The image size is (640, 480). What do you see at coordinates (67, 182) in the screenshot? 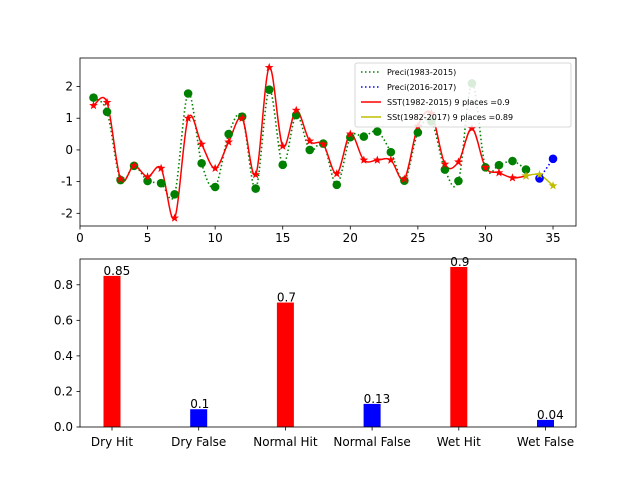
I see `y-tick-label: -1` at bounding box center [67, 182].